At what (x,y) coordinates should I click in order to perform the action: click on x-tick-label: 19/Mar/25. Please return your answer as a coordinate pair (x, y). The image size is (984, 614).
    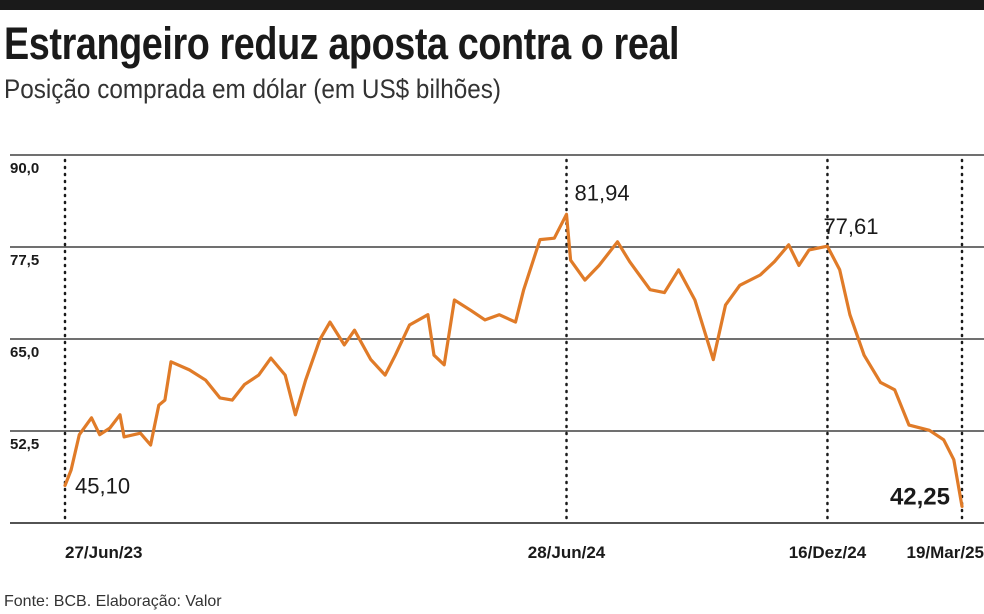
    Looking at the image, I should click on (945, 552).